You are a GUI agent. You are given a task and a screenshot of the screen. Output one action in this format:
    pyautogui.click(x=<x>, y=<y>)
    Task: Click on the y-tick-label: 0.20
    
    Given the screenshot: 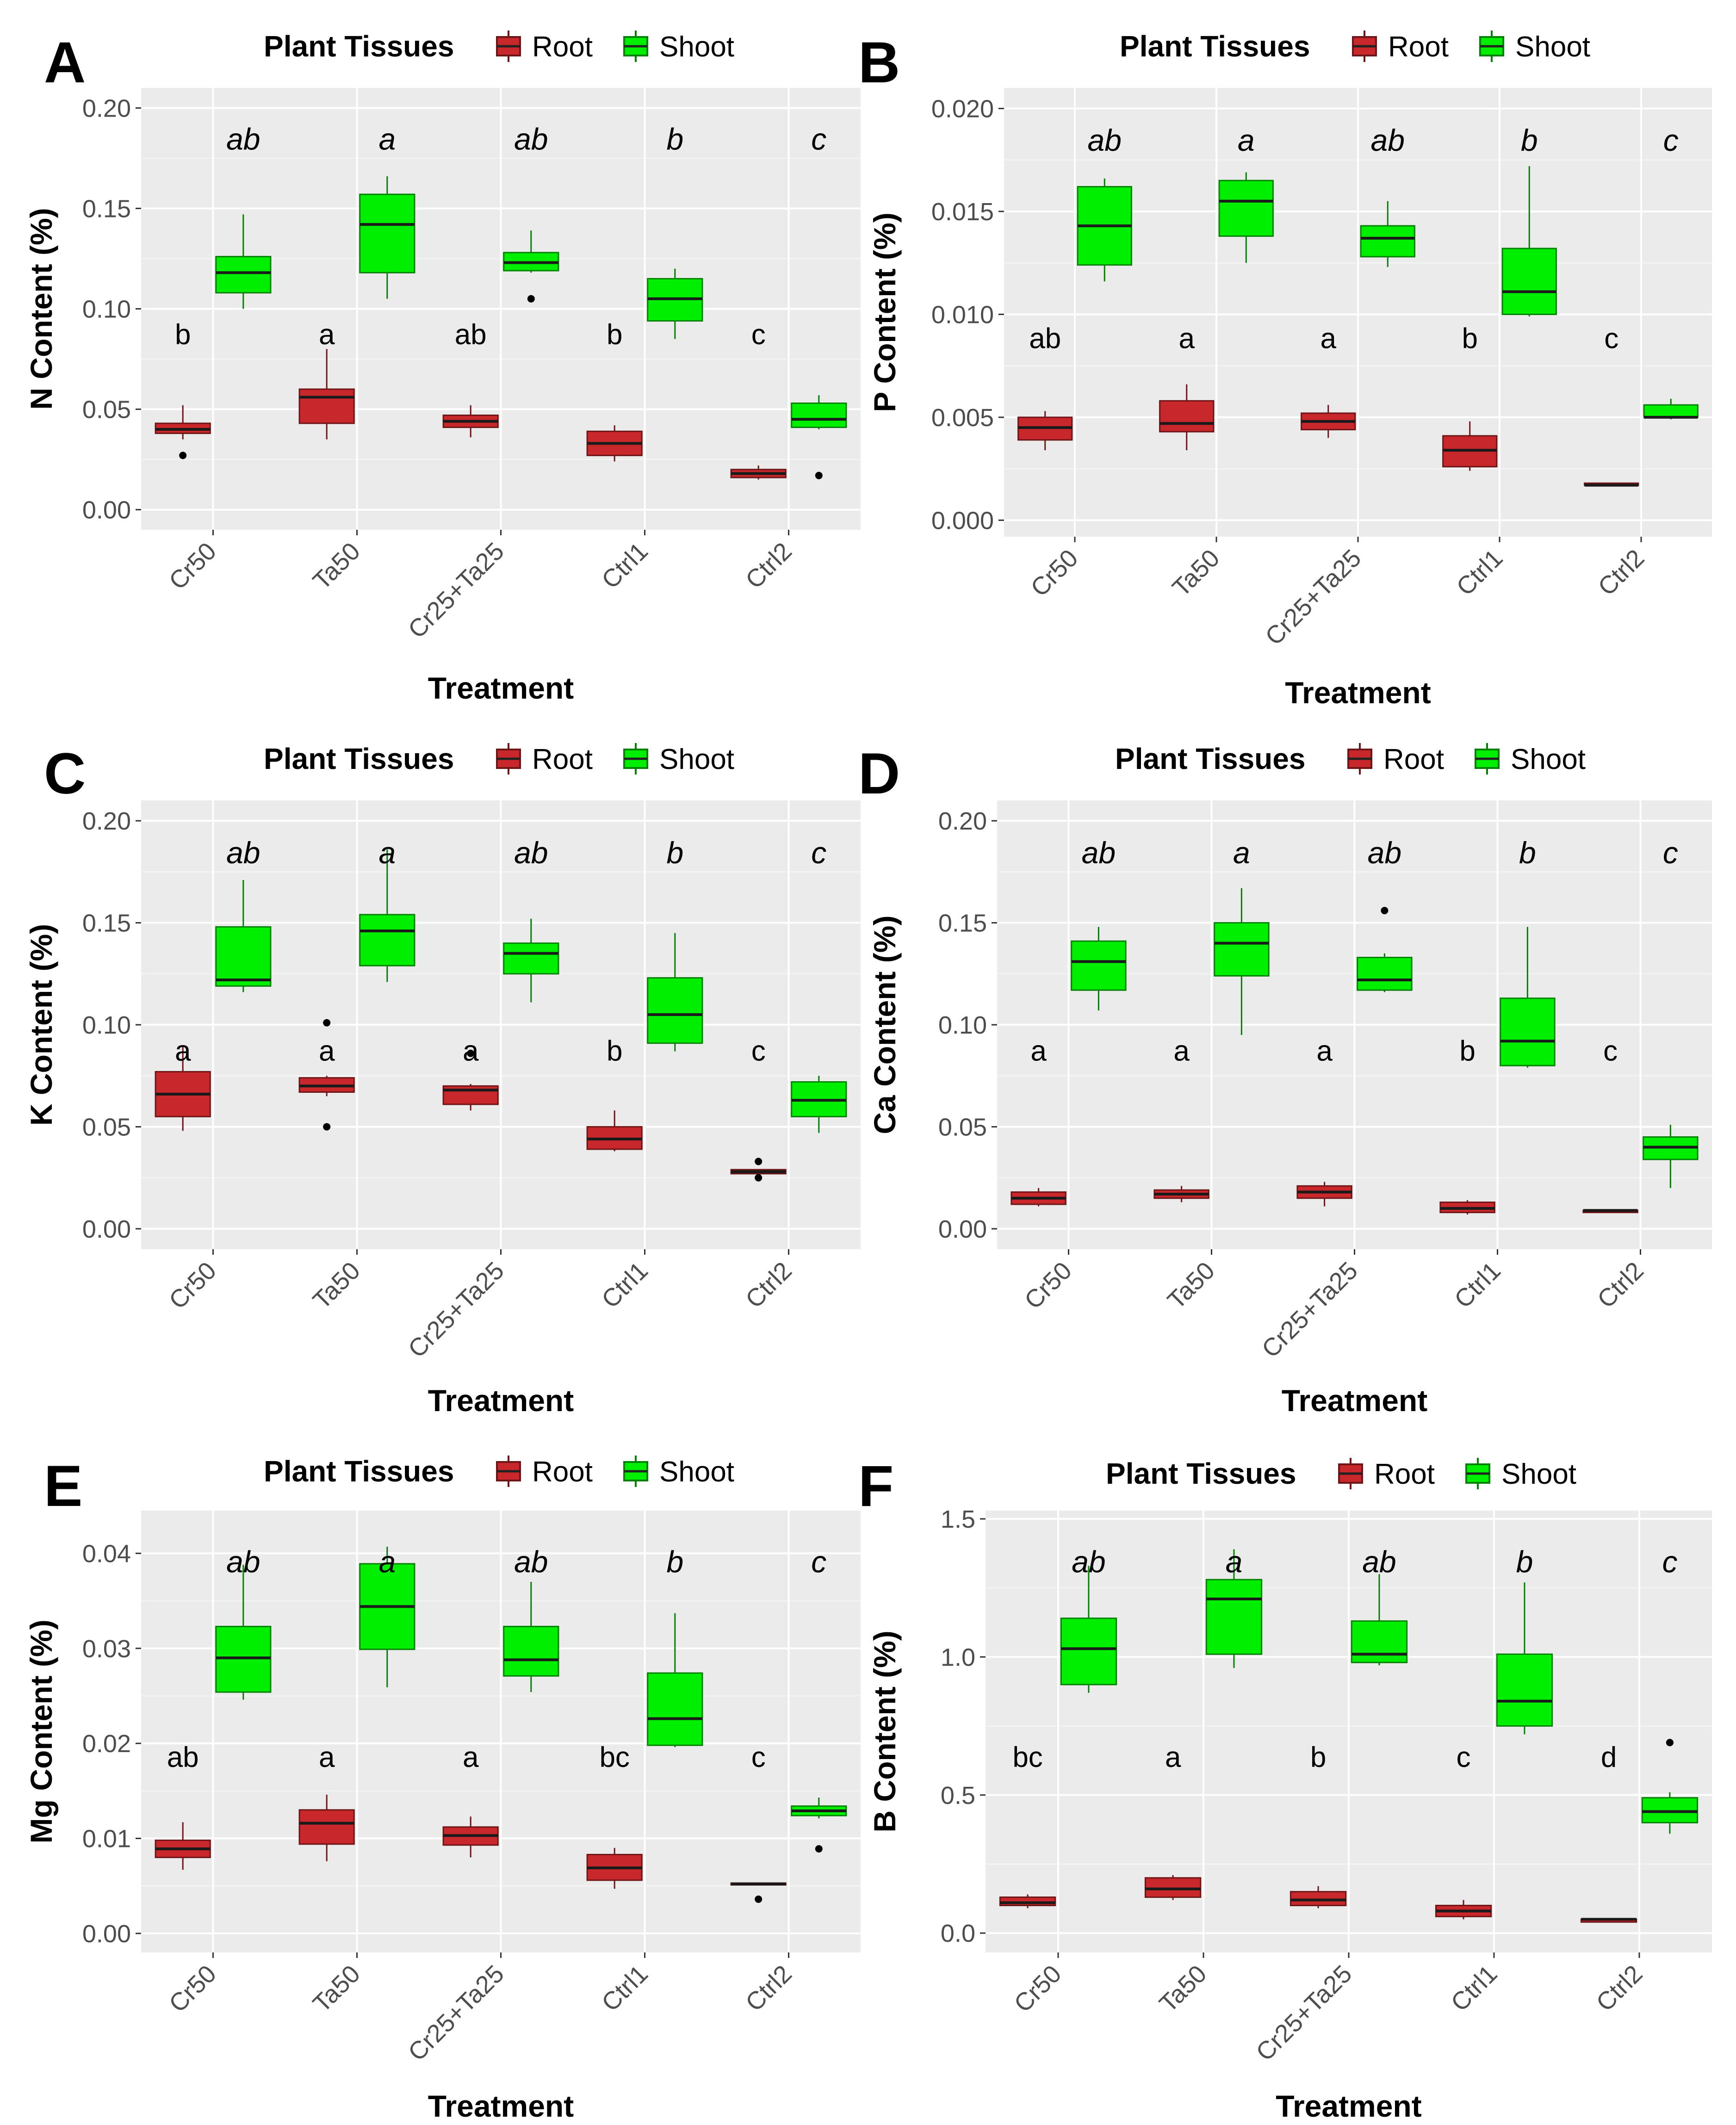 What is the action you would take?
    pyautogui.click(x=962, y=821)
    